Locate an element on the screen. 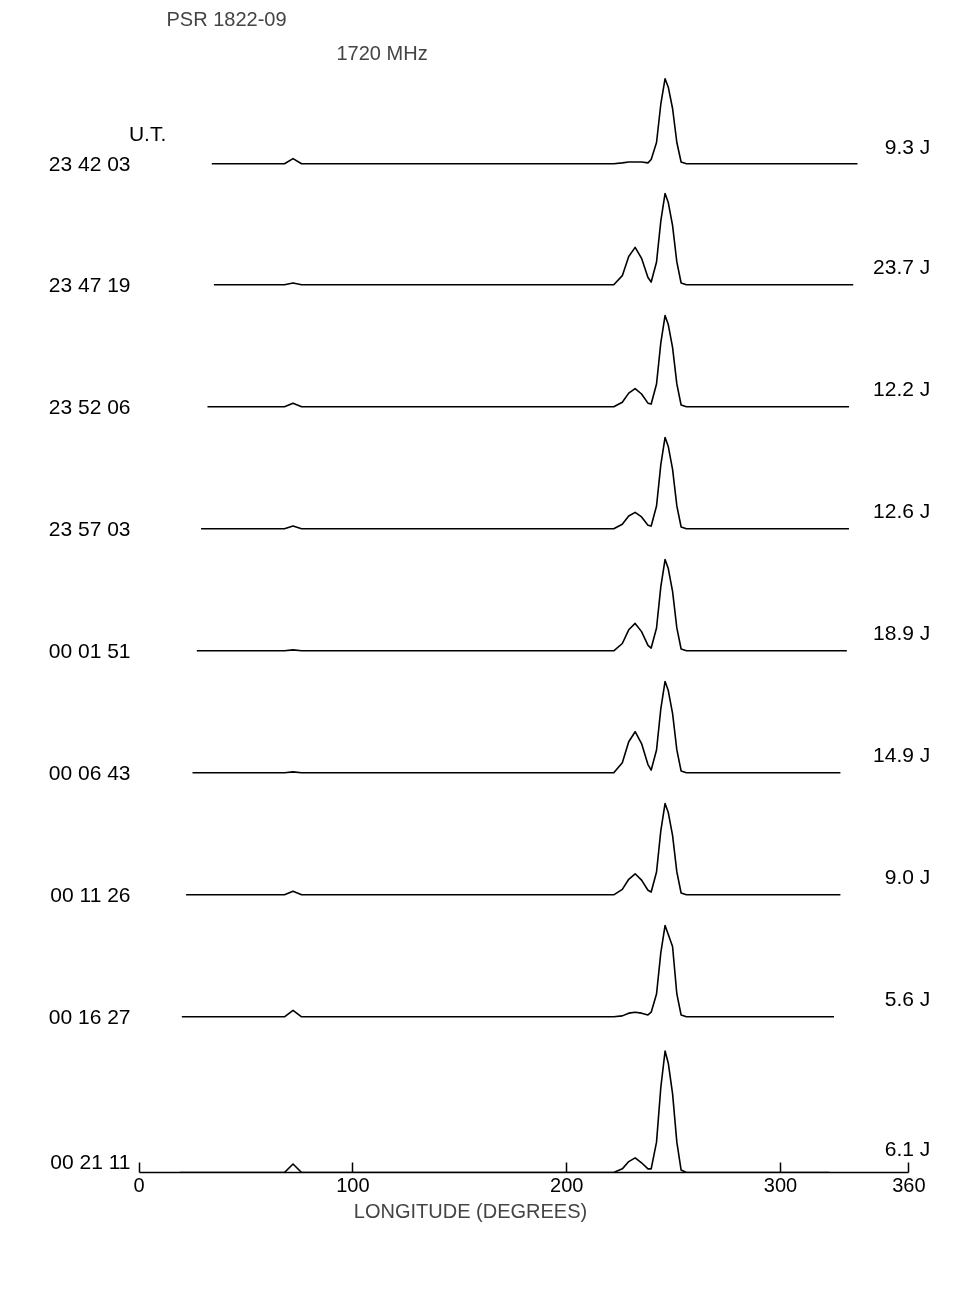 Image resolution: width=957 pixels, height=1298 pixels. annotation: 9.0 J is located at coordinates (907, 877).